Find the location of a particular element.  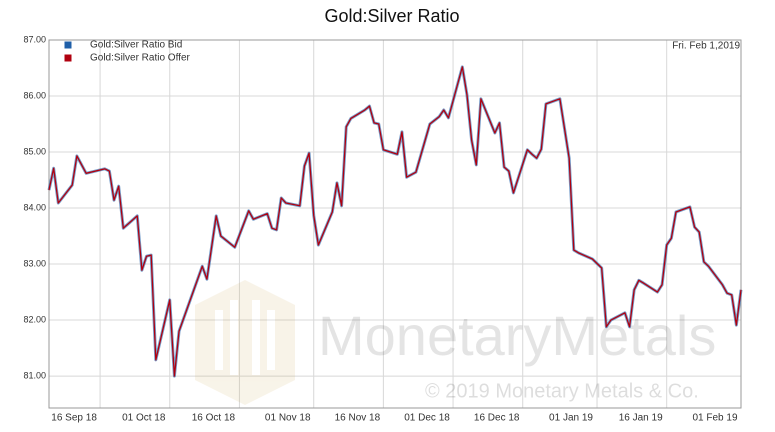

y-tick-label: 86.00 is located at coordinates (34, 95).